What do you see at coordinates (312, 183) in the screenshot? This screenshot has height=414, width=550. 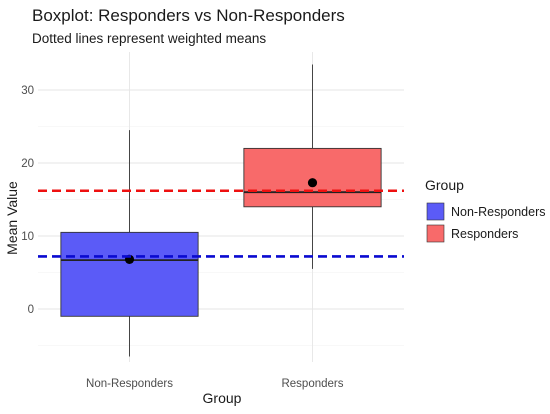 I see `mean-point` at bounding box center [312, 183].